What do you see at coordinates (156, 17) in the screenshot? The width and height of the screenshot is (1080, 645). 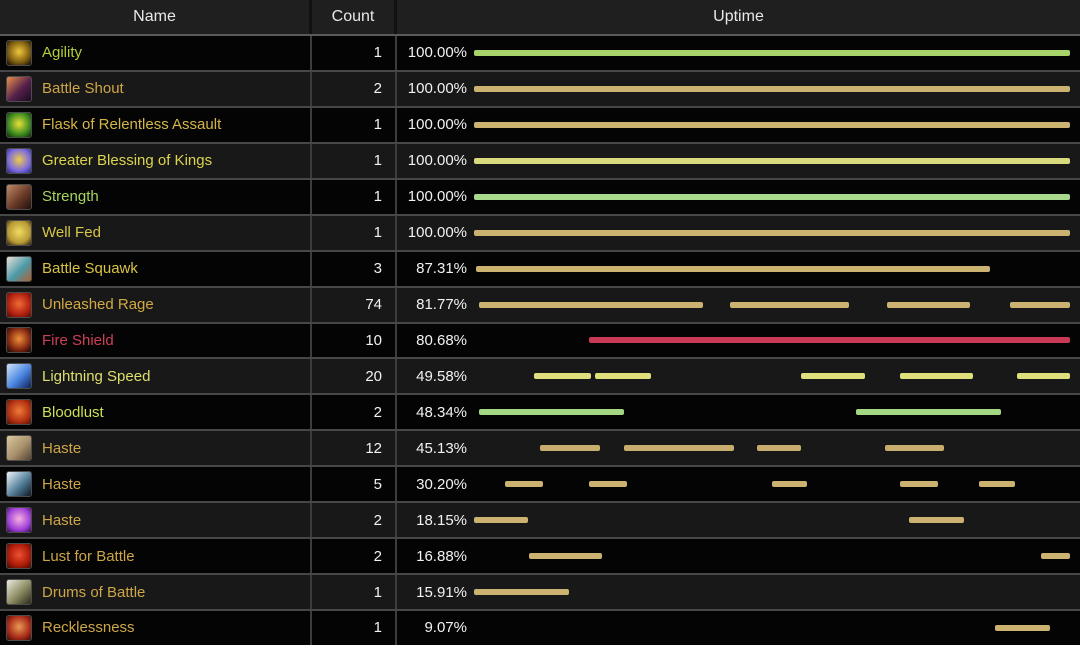 I see `column-header-name: Name` at bounding box center [156, 17].